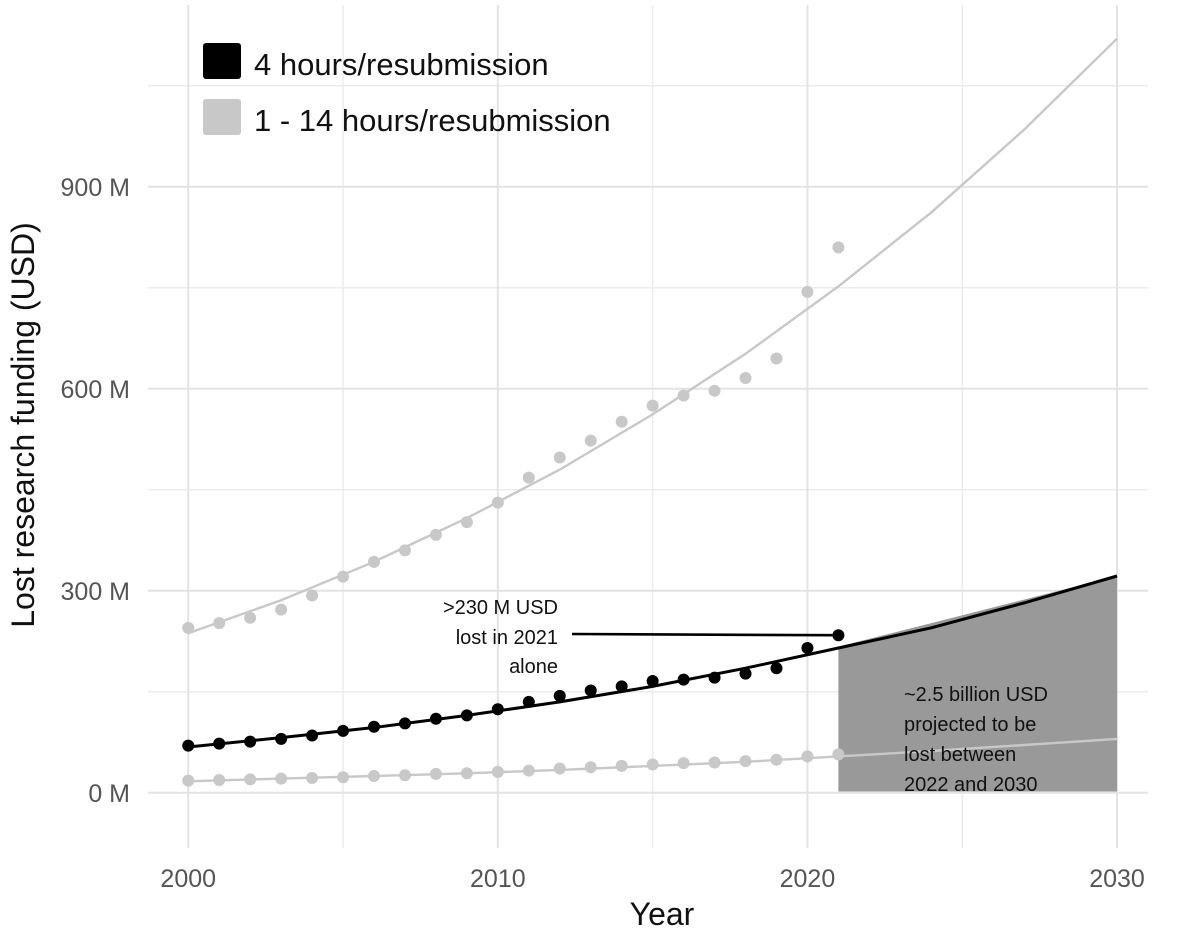  What do you see at coordinates (500, 608) in the screenshot?
I see `annotation-line: >230 M USD` at bounding box center [500, 608].